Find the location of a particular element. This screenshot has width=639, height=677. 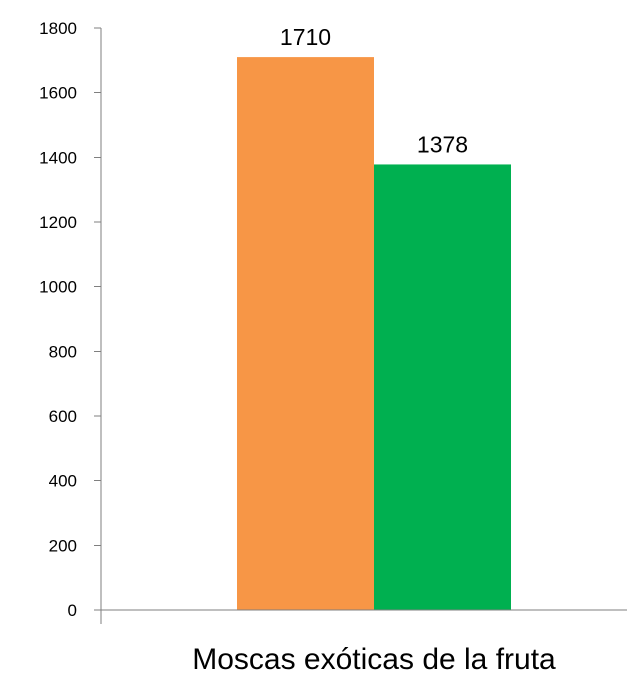

data-labels: 1710 1378 is located at coordinates (374, 90).